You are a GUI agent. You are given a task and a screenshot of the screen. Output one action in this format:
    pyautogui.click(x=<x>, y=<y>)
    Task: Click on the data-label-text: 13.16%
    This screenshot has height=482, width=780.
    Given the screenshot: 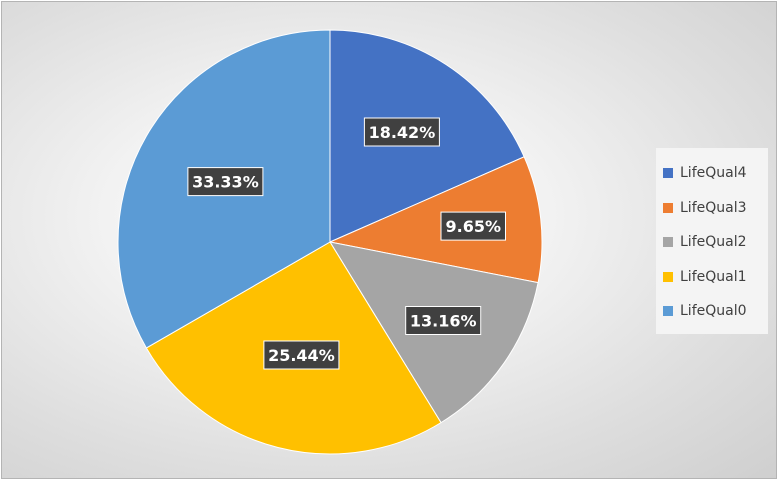 What is the action you would take?
    pyautogui.click(x=443, y=321)
    